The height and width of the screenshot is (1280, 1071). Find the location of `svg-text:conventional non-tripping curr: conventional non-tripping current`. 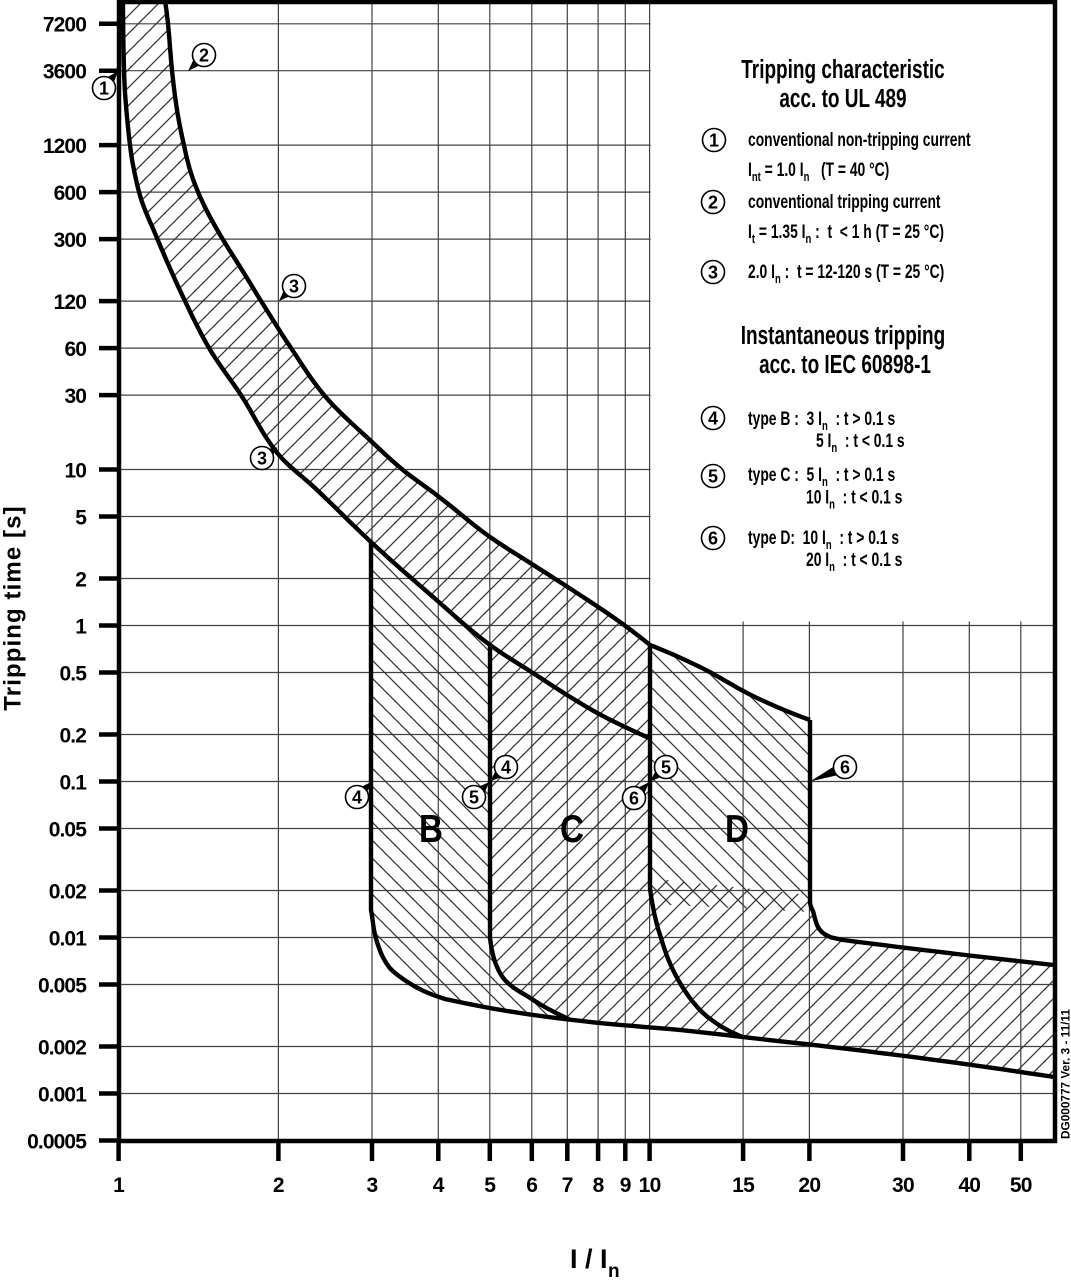

svg-text:conventional non-tripping curr: conventional non-tripping current is located at coordinates (859, 140).